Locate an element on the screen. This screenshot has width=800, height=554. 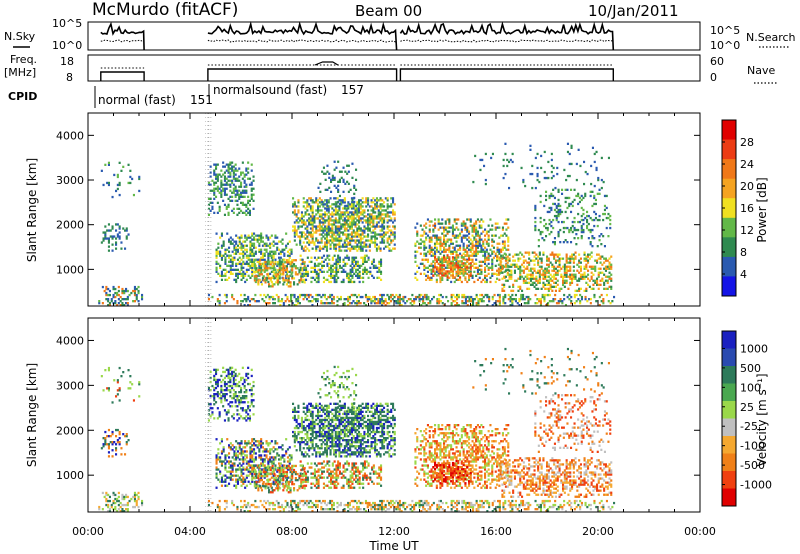
power-cell-2059 is located at coordinates (352, 282).